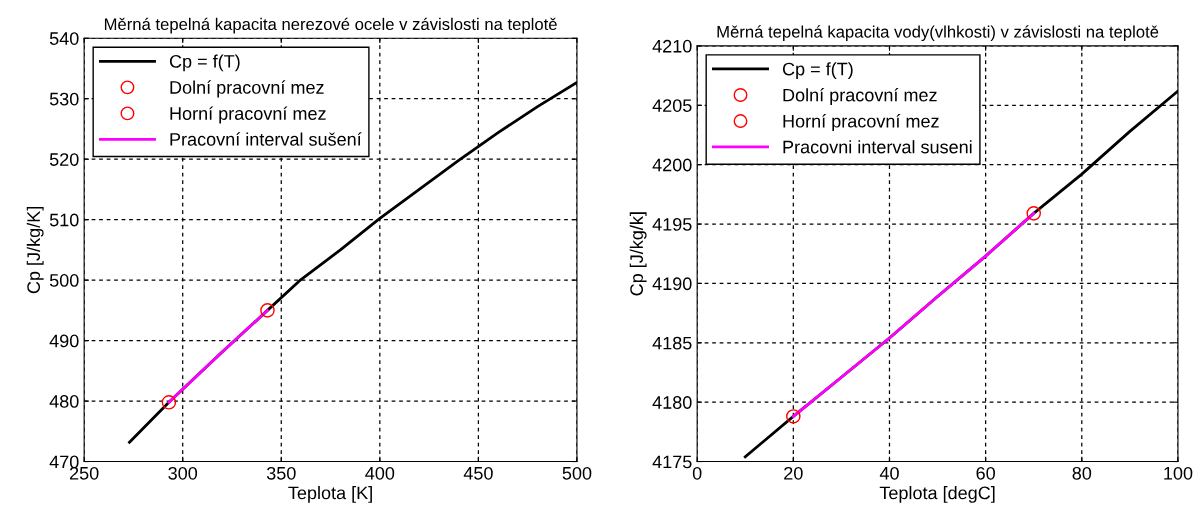  I want to click on x-tick-label: 20, so click(793, 473).